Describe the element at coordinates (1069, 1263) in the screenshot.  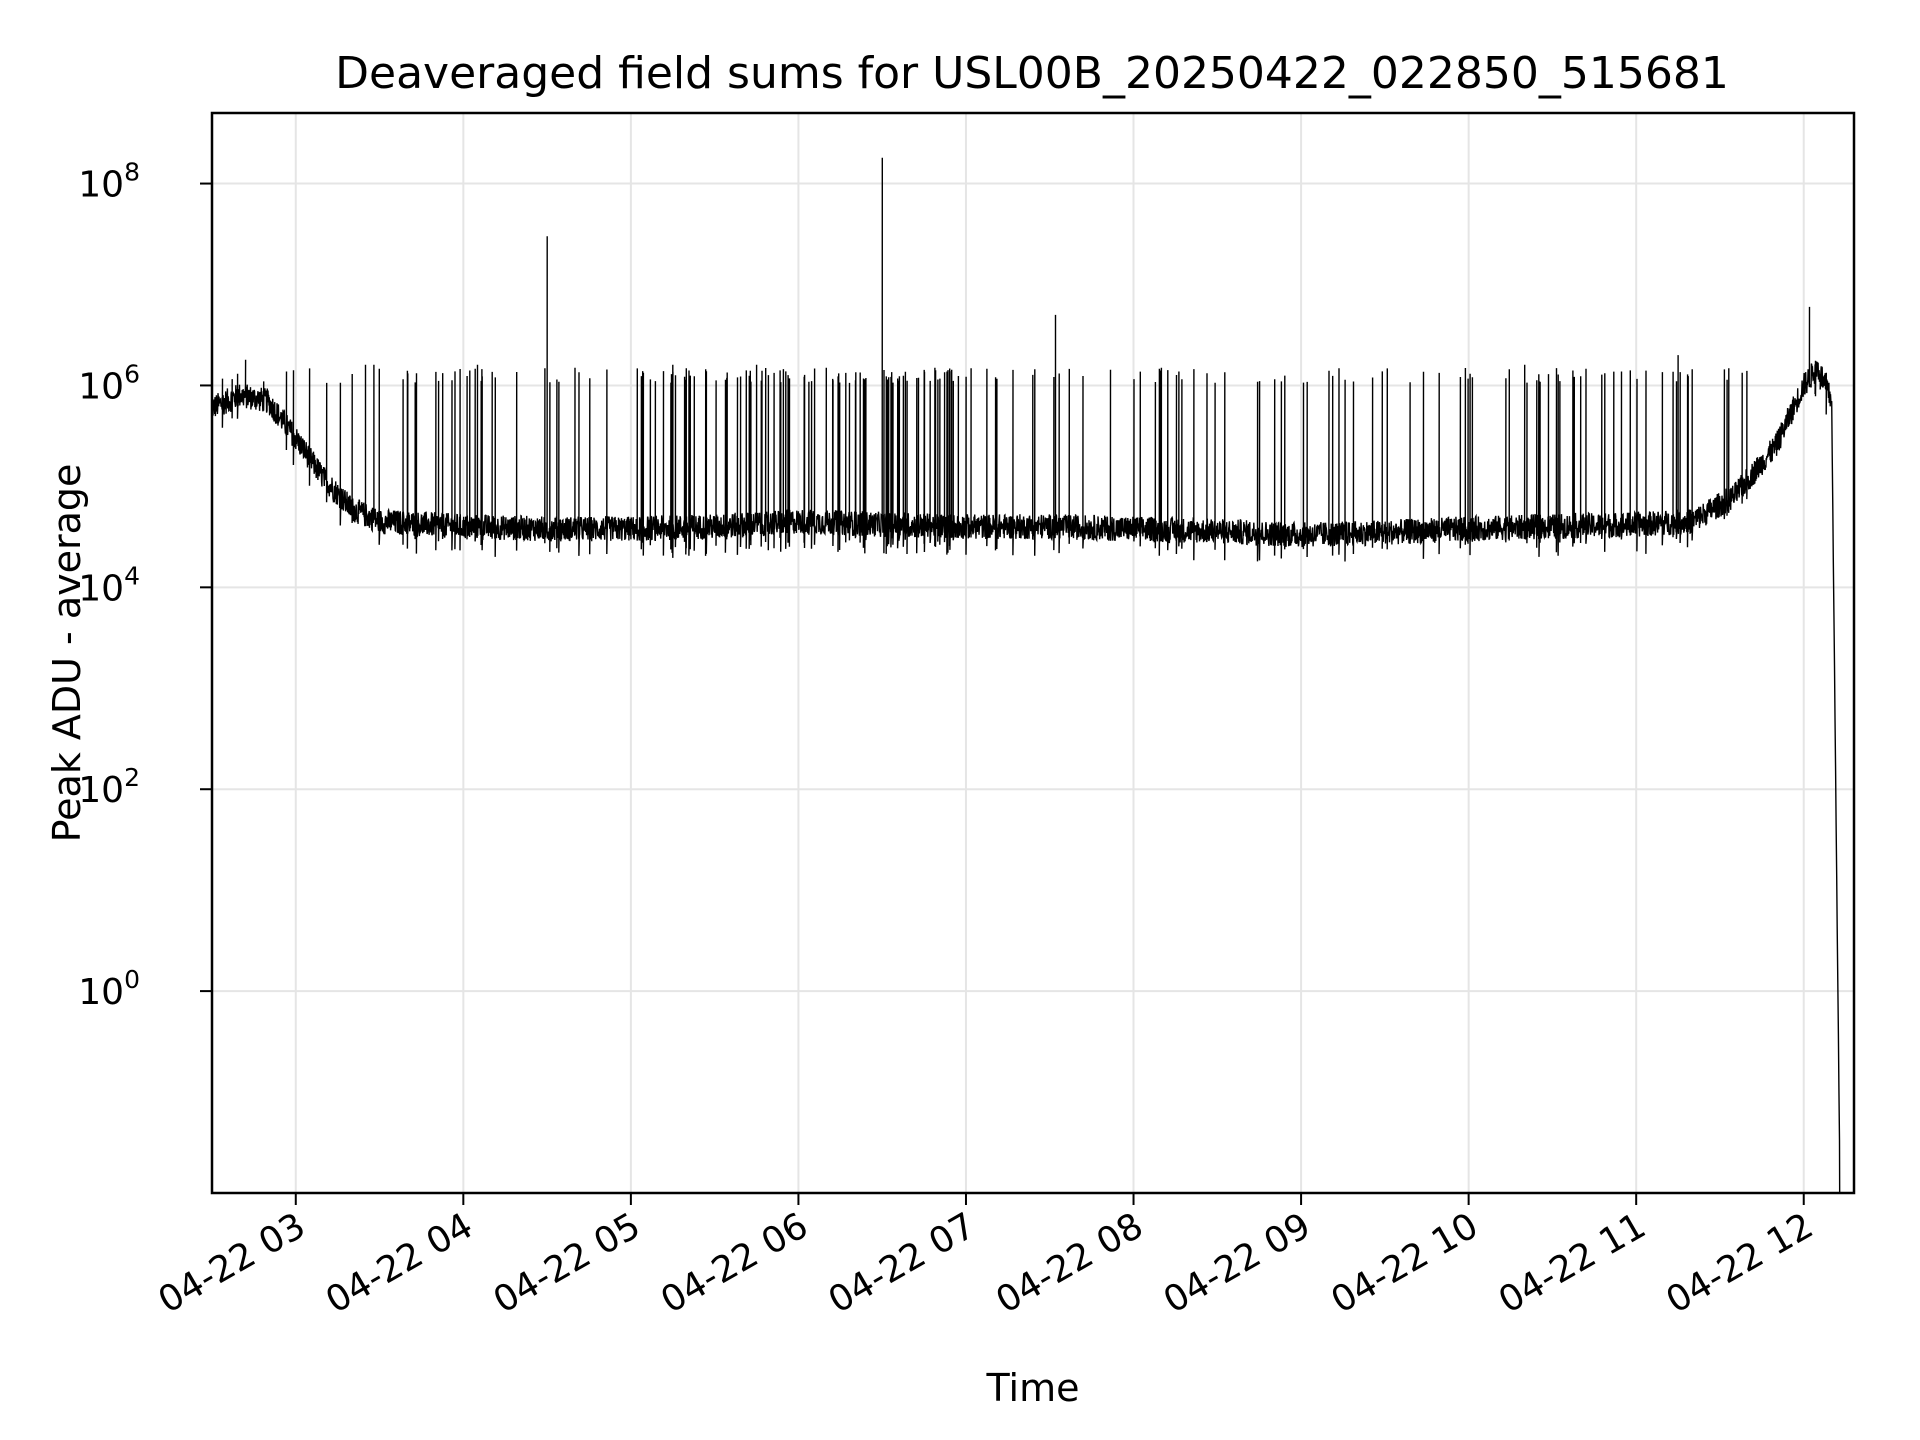
I see `x-tick-label: 04-22 08` at that location.